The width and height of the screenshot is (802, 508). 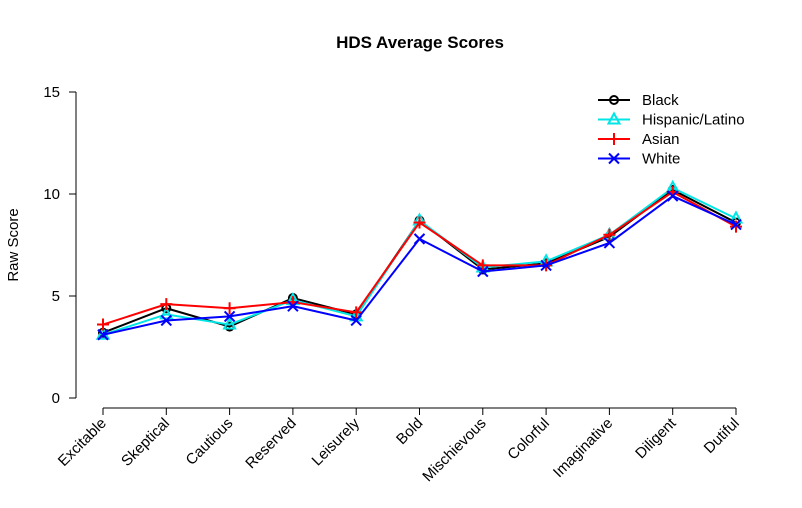 What do you see at coordinates (693, 120) in the screenshot?
I see `legend-label: Hispanic/Latino` at bounding box center [693, 120].